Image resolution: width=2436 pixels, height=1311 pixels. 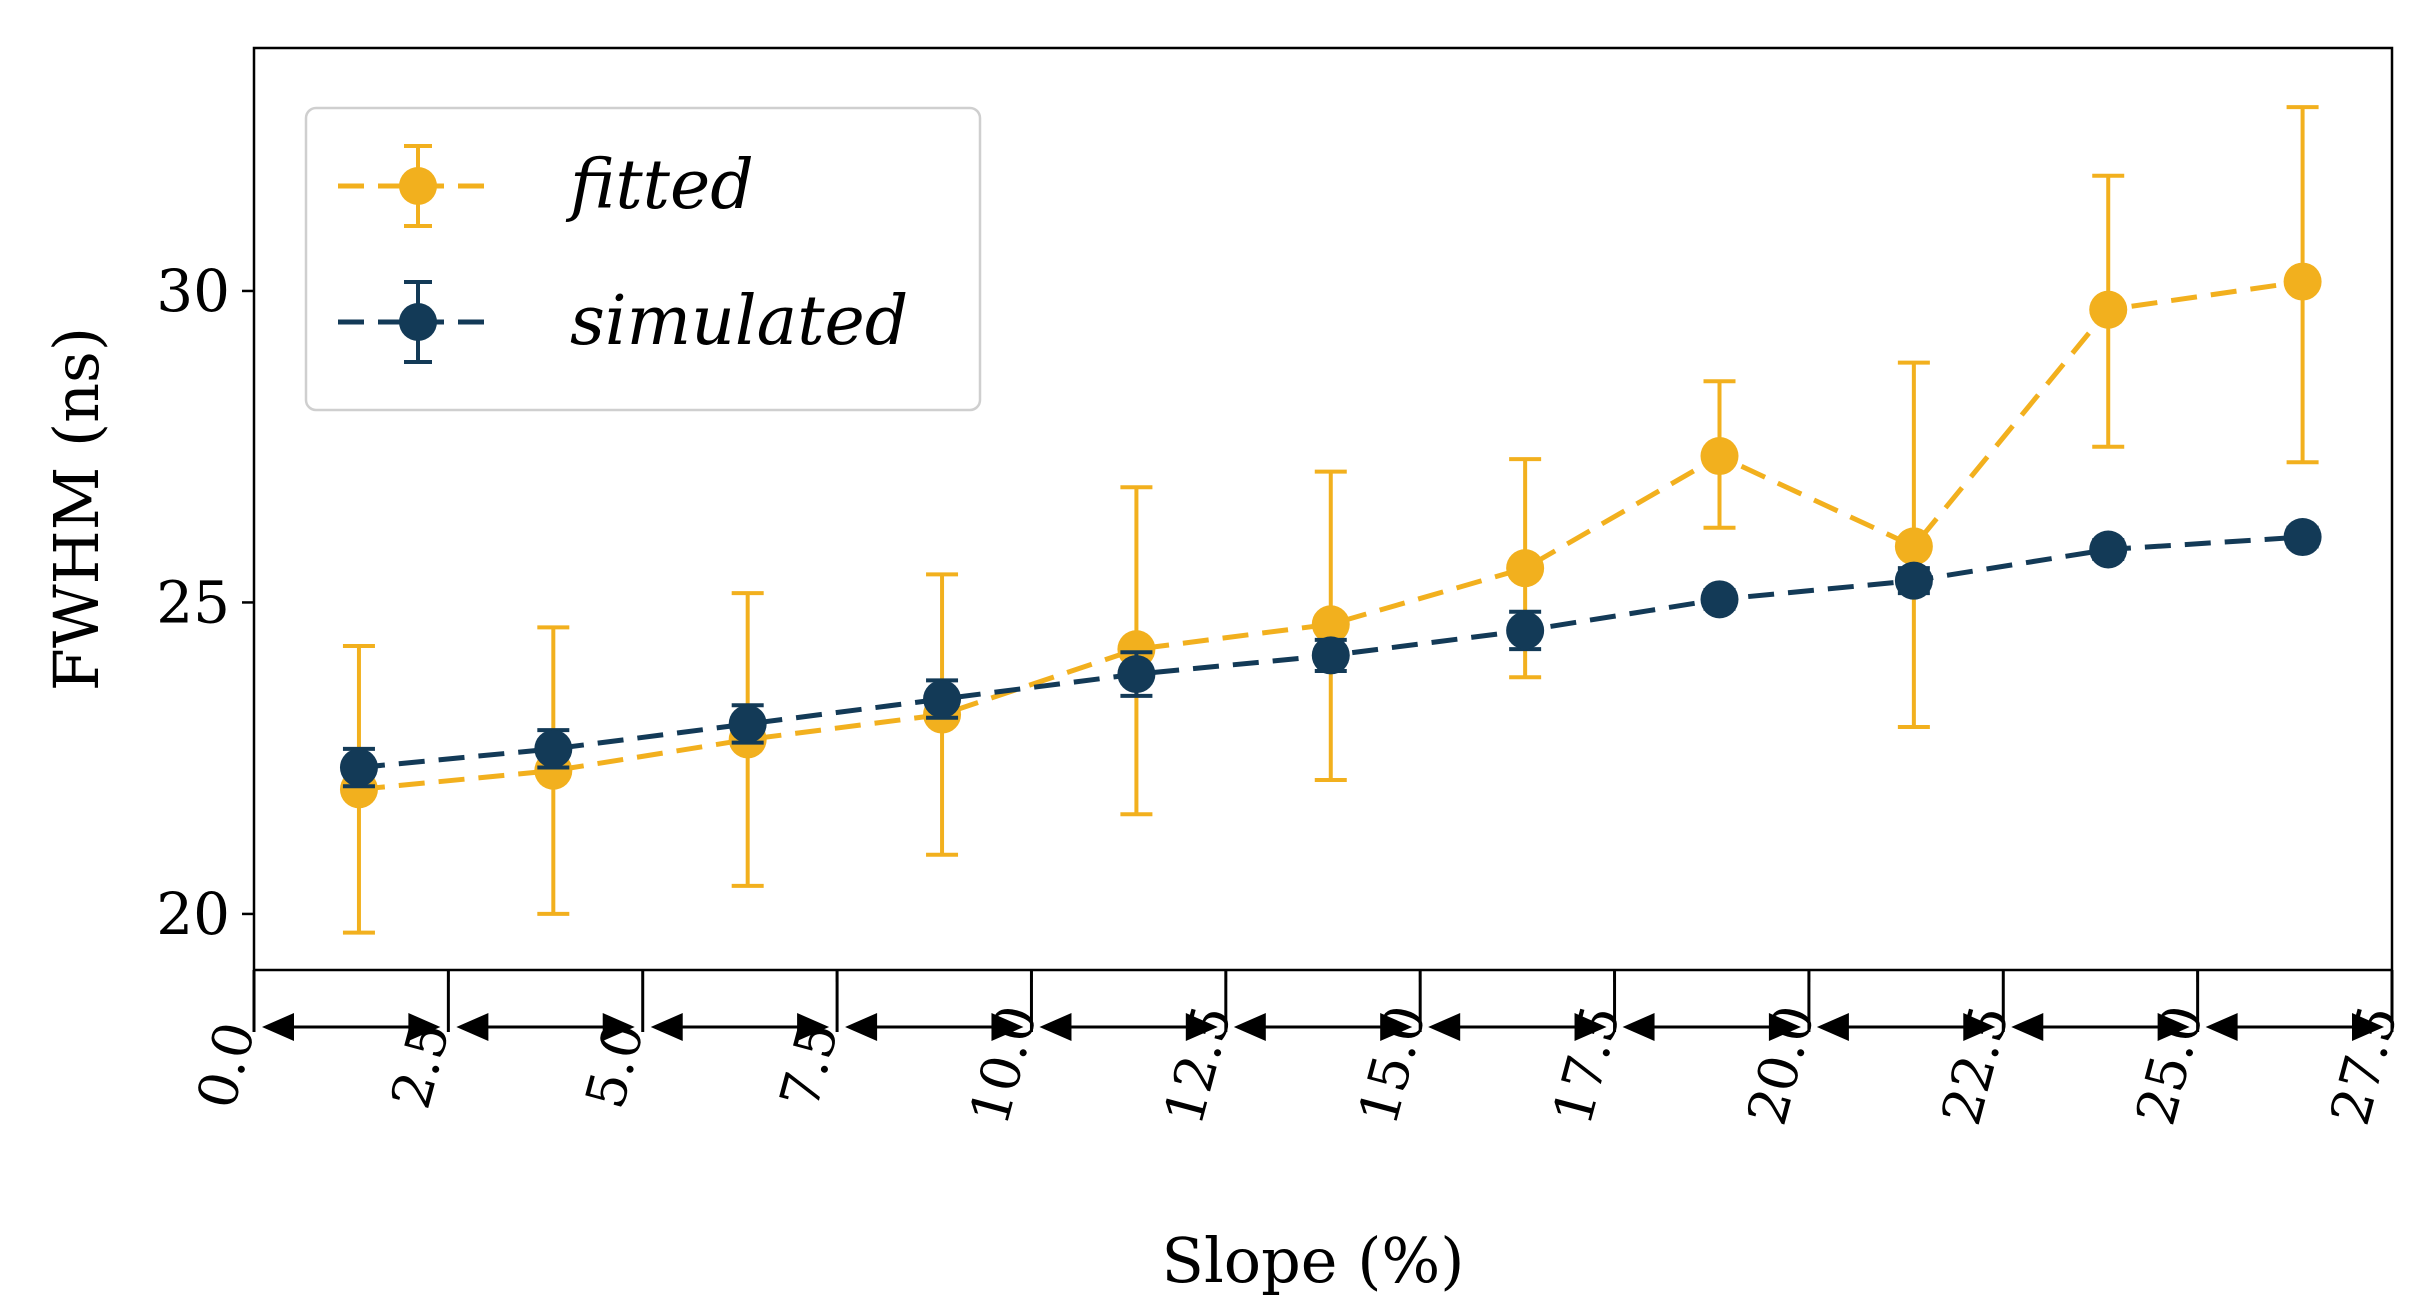 I want to click on legend-item-simulated: simulated, so click(x=623, y=322).